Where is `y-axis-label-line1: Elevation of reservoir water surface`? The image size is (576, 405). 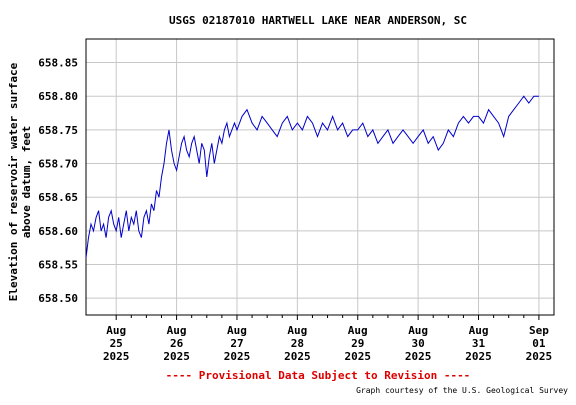 y-axis-label-line1: Elevation of reservoir water surface is located at coordinates (13, 181).